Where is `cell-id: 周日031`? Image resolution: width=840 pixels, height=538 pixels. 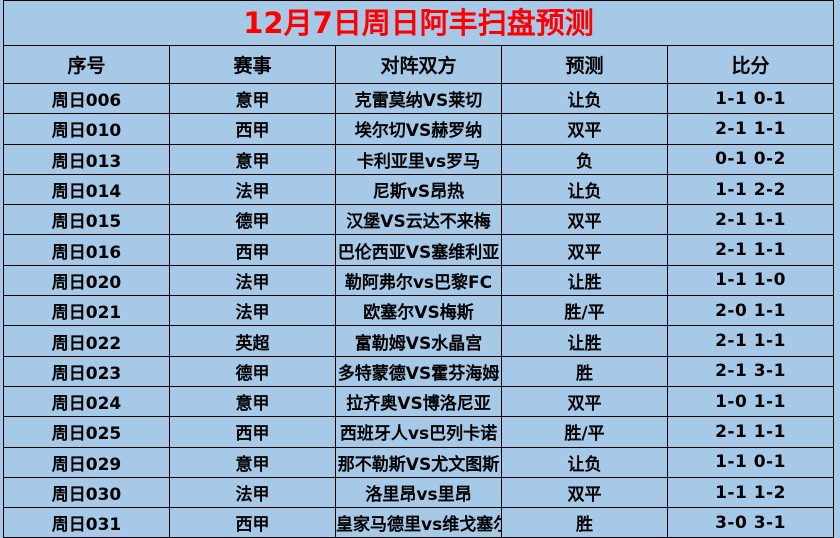
cell-id: 周日031 is located at coordinates (86, 522).